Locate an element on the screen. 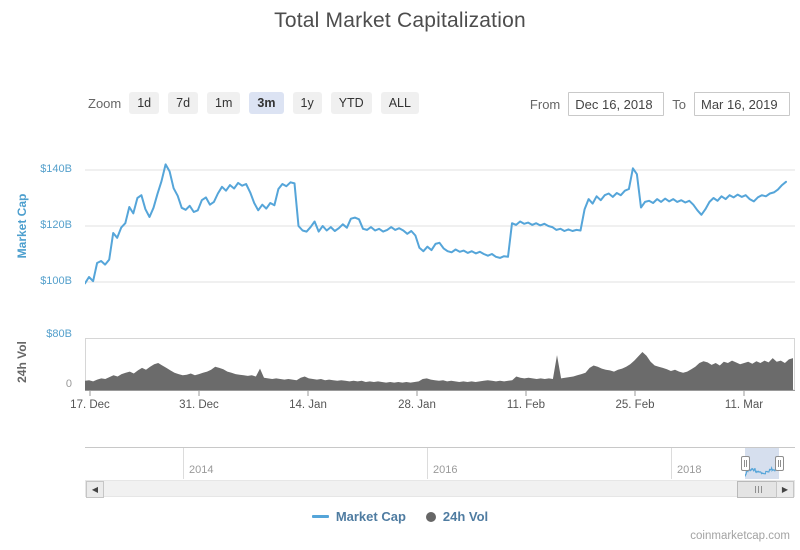  vol-ytick-0: 0 is located at coordinates (68, 384).